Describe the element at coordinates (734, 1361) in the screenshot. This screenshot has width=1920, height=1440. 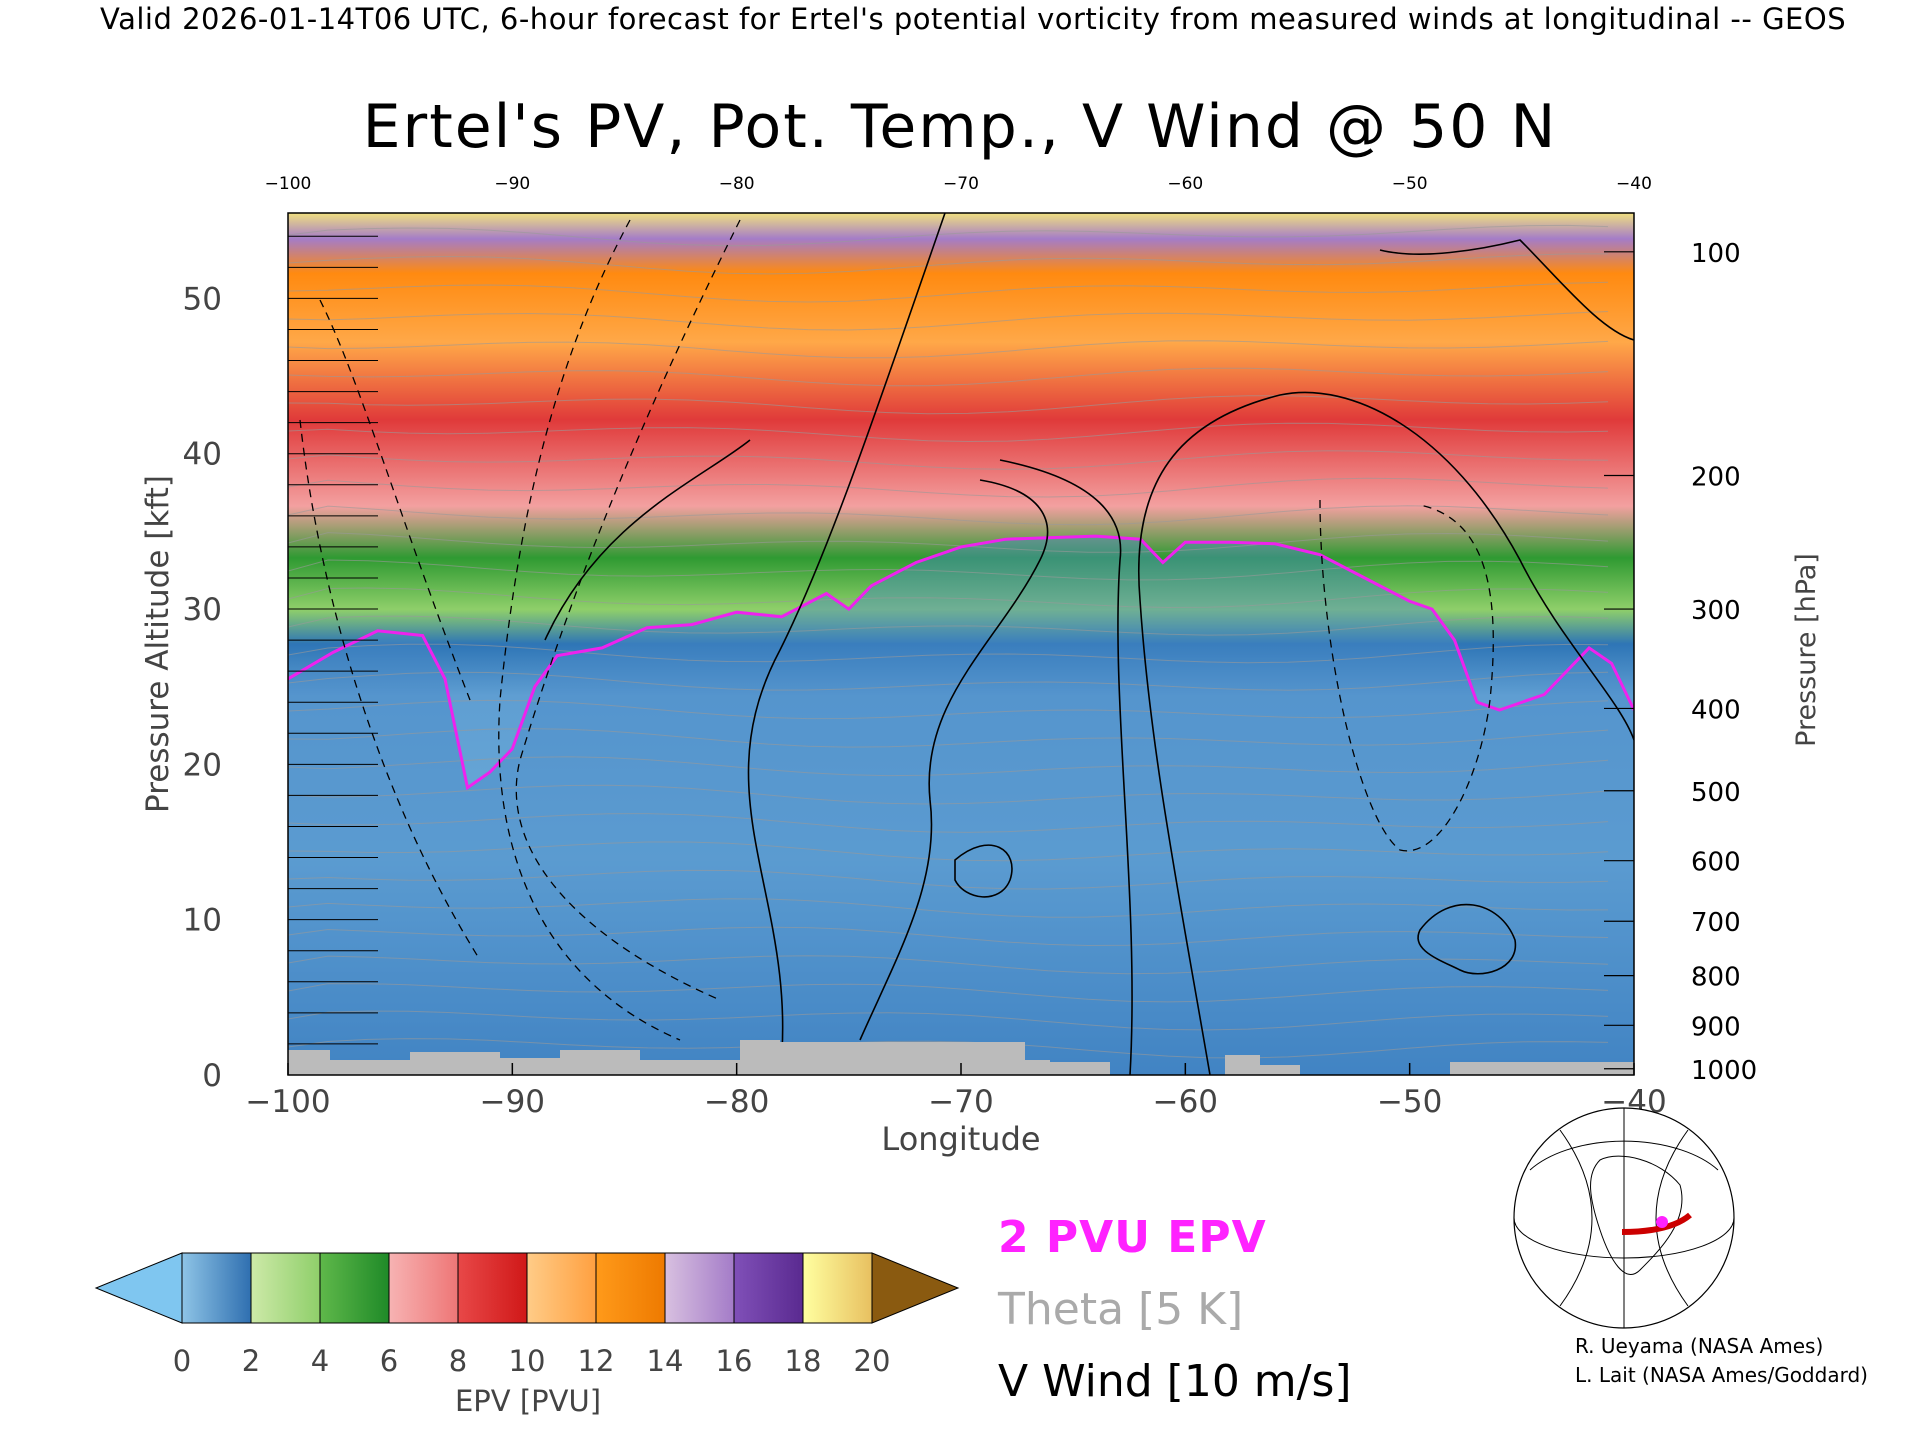
I see `colorbar-tick-label: 16` at that location.